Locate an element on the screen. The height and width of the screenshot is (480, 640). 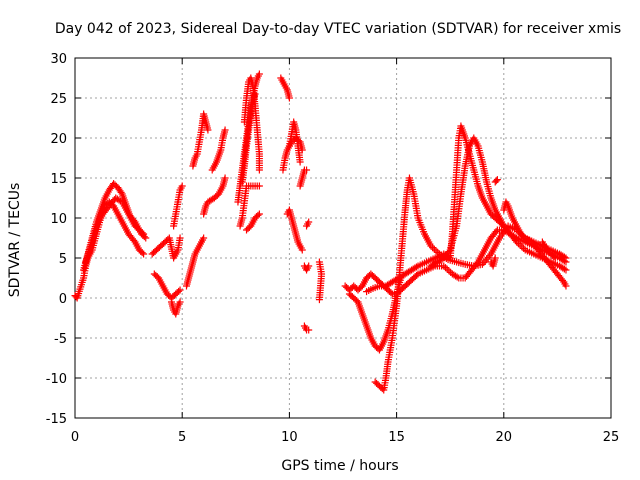
x-tick-label: 15 is located at coordinates (396, 437).